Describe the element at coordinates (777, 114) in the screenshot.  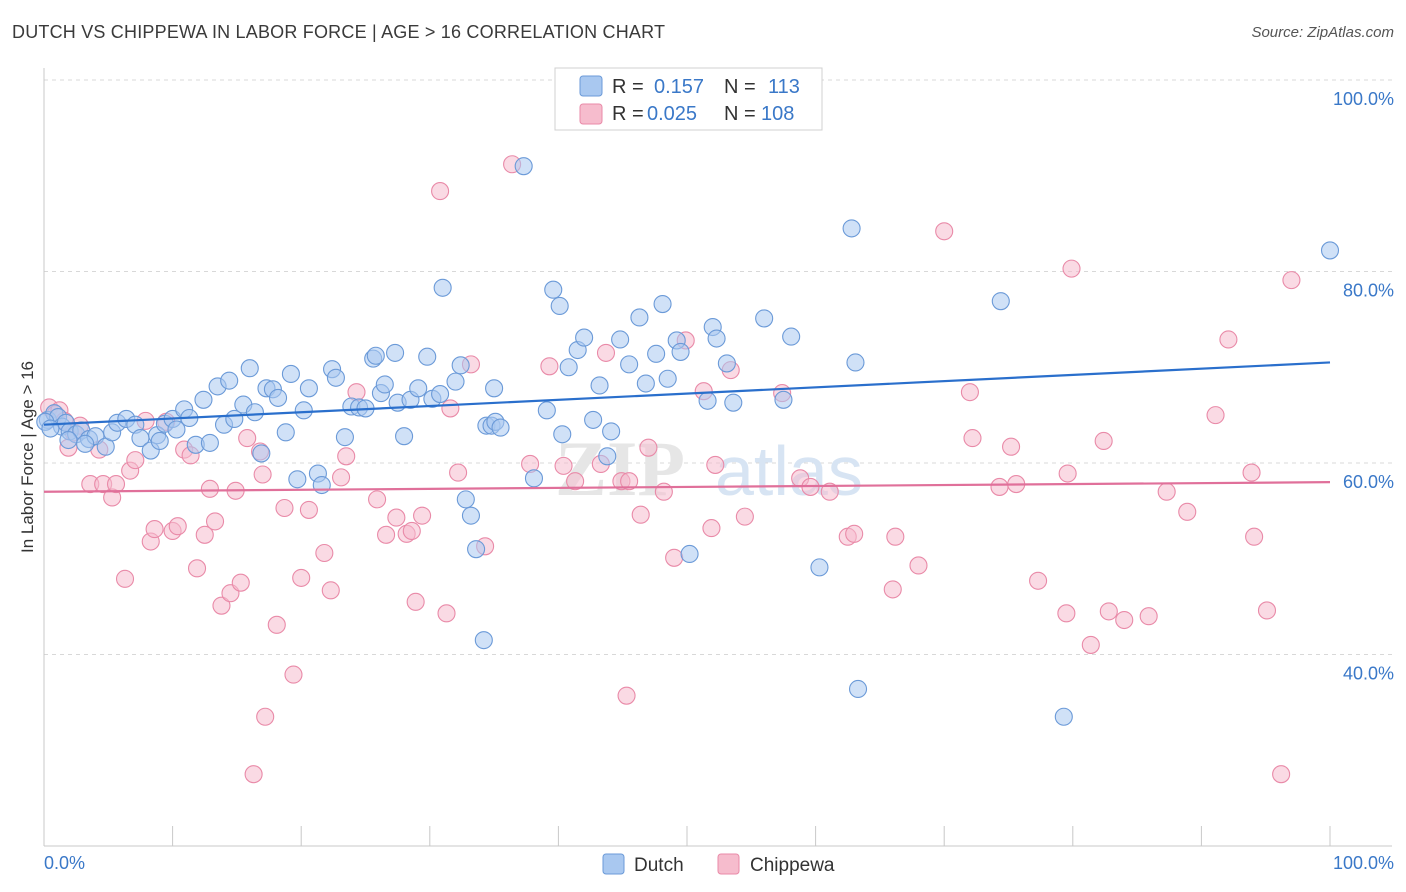
I see `legend-n-value-chippewa: 108` at that location.